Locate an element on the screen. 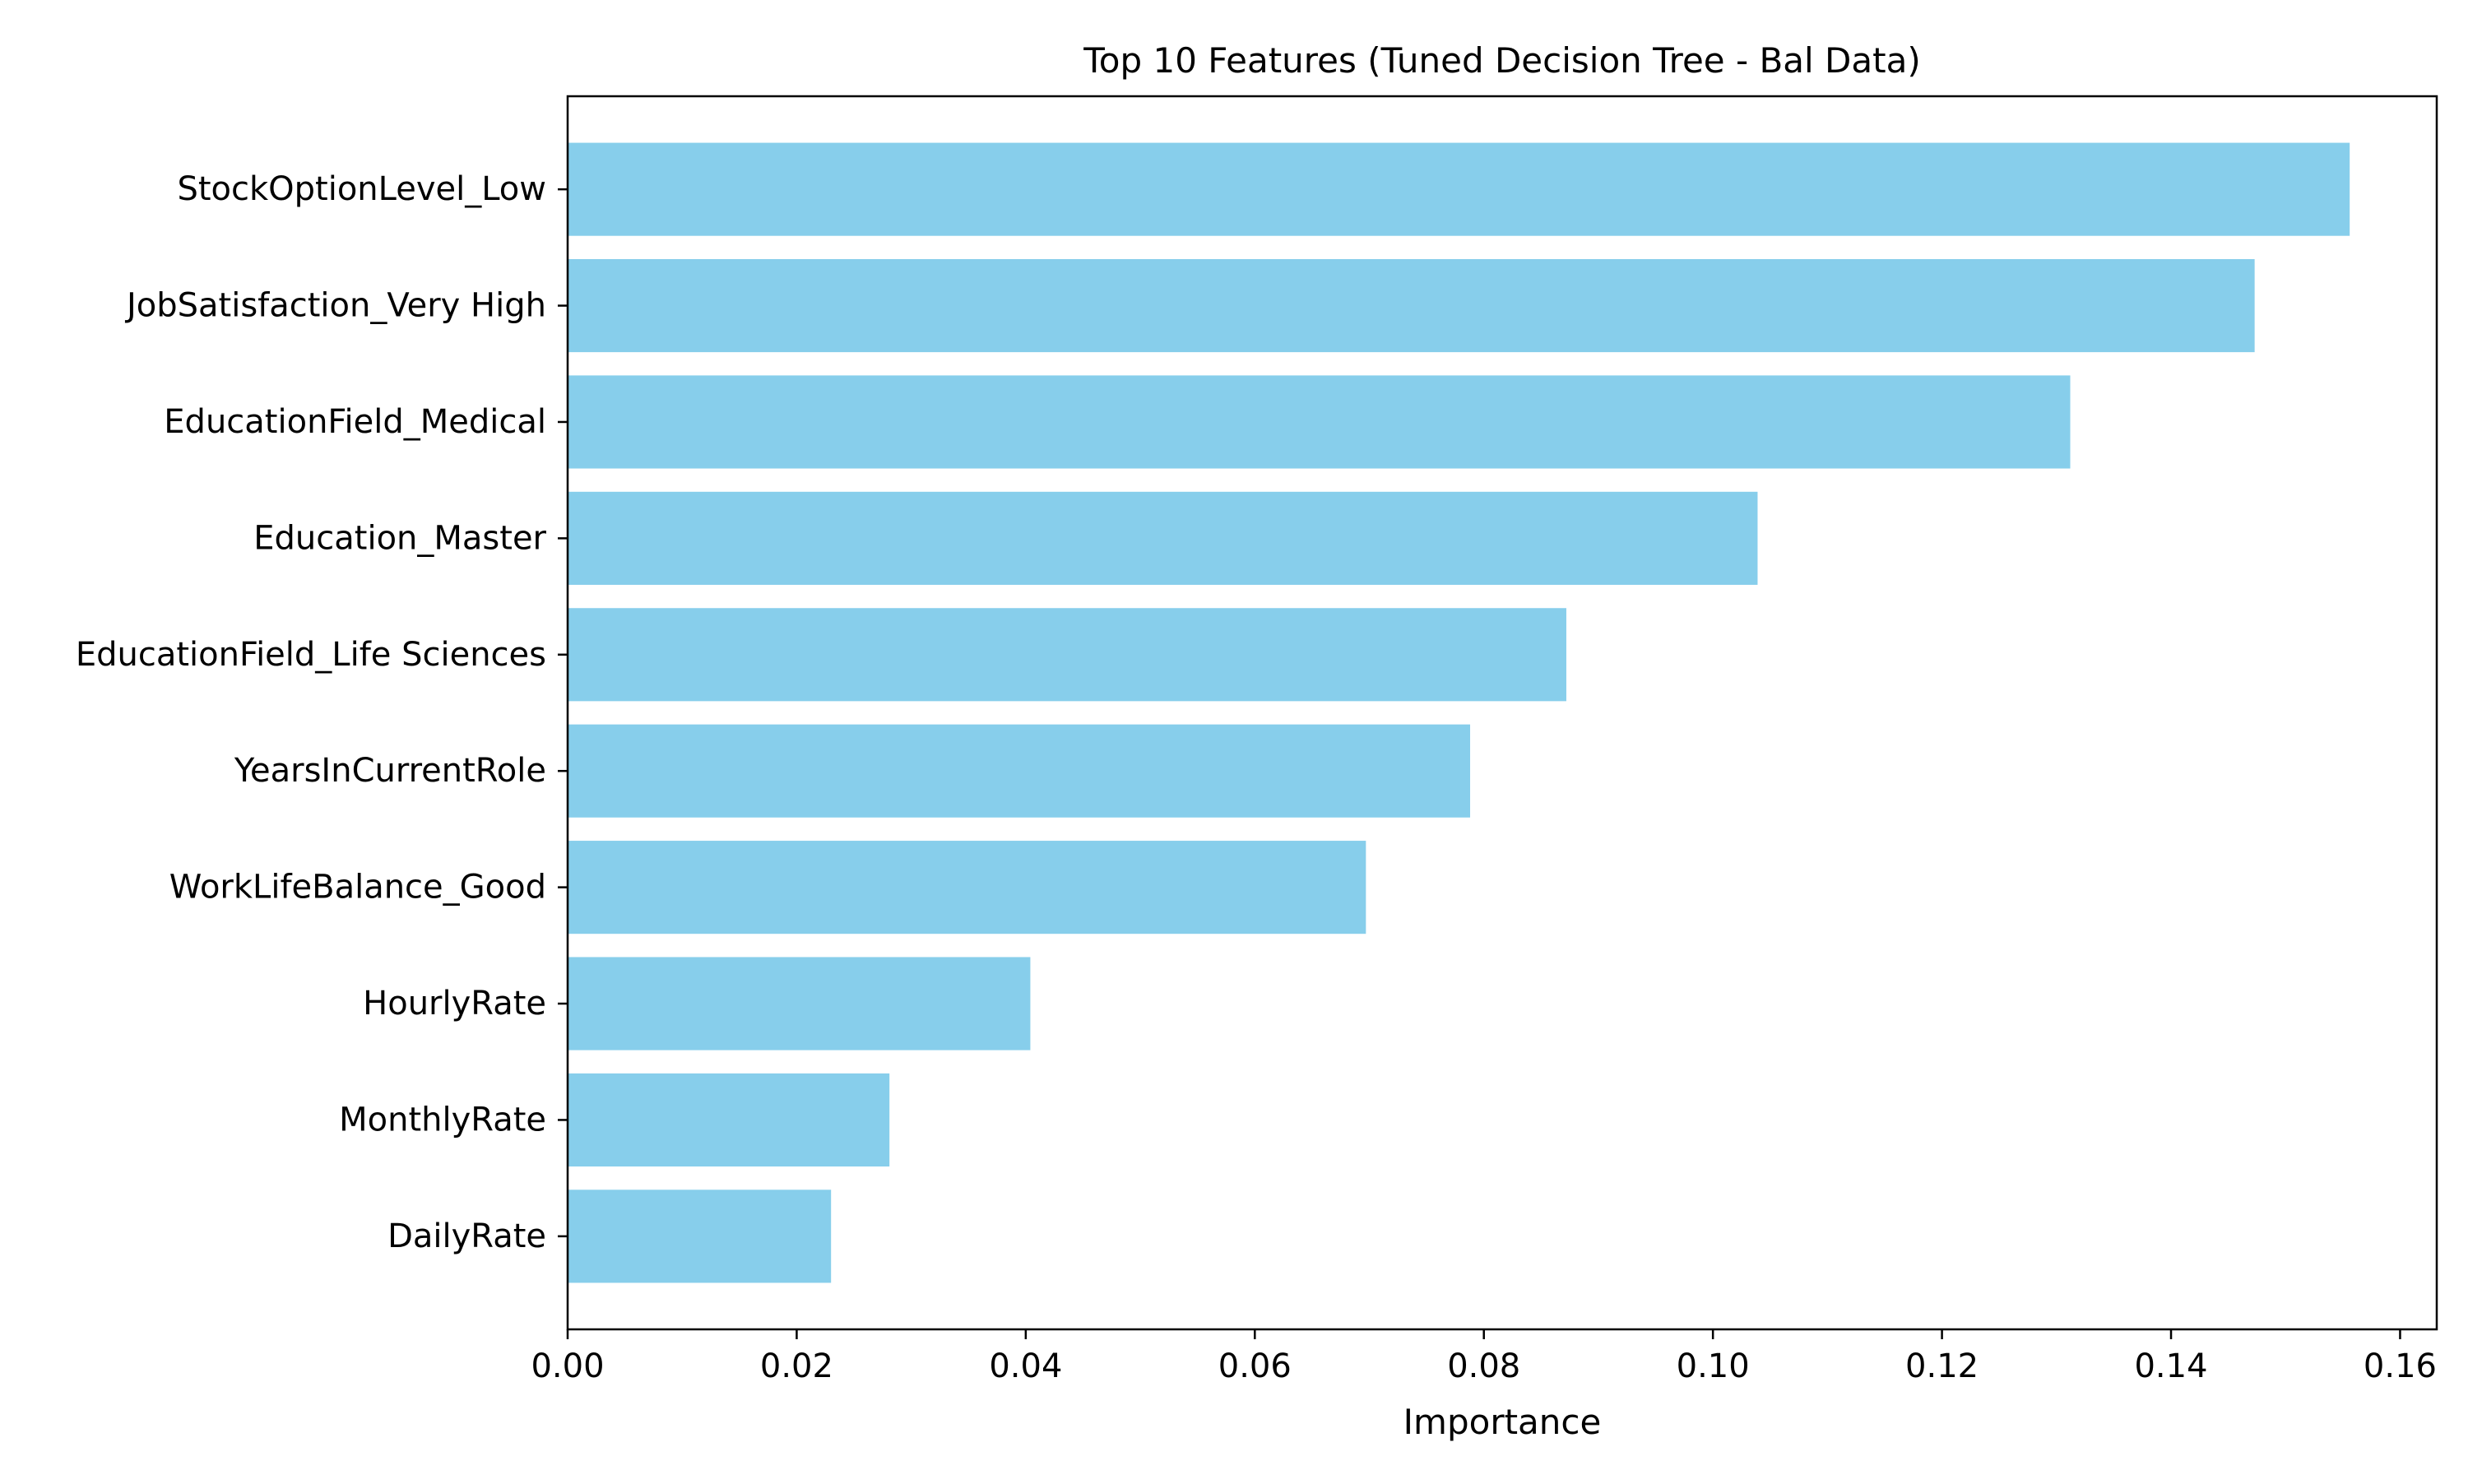 The width and height of the screenshot is (2468, 1484). x-tick-label: 0.06 is located at coordinates (1255, 1366).